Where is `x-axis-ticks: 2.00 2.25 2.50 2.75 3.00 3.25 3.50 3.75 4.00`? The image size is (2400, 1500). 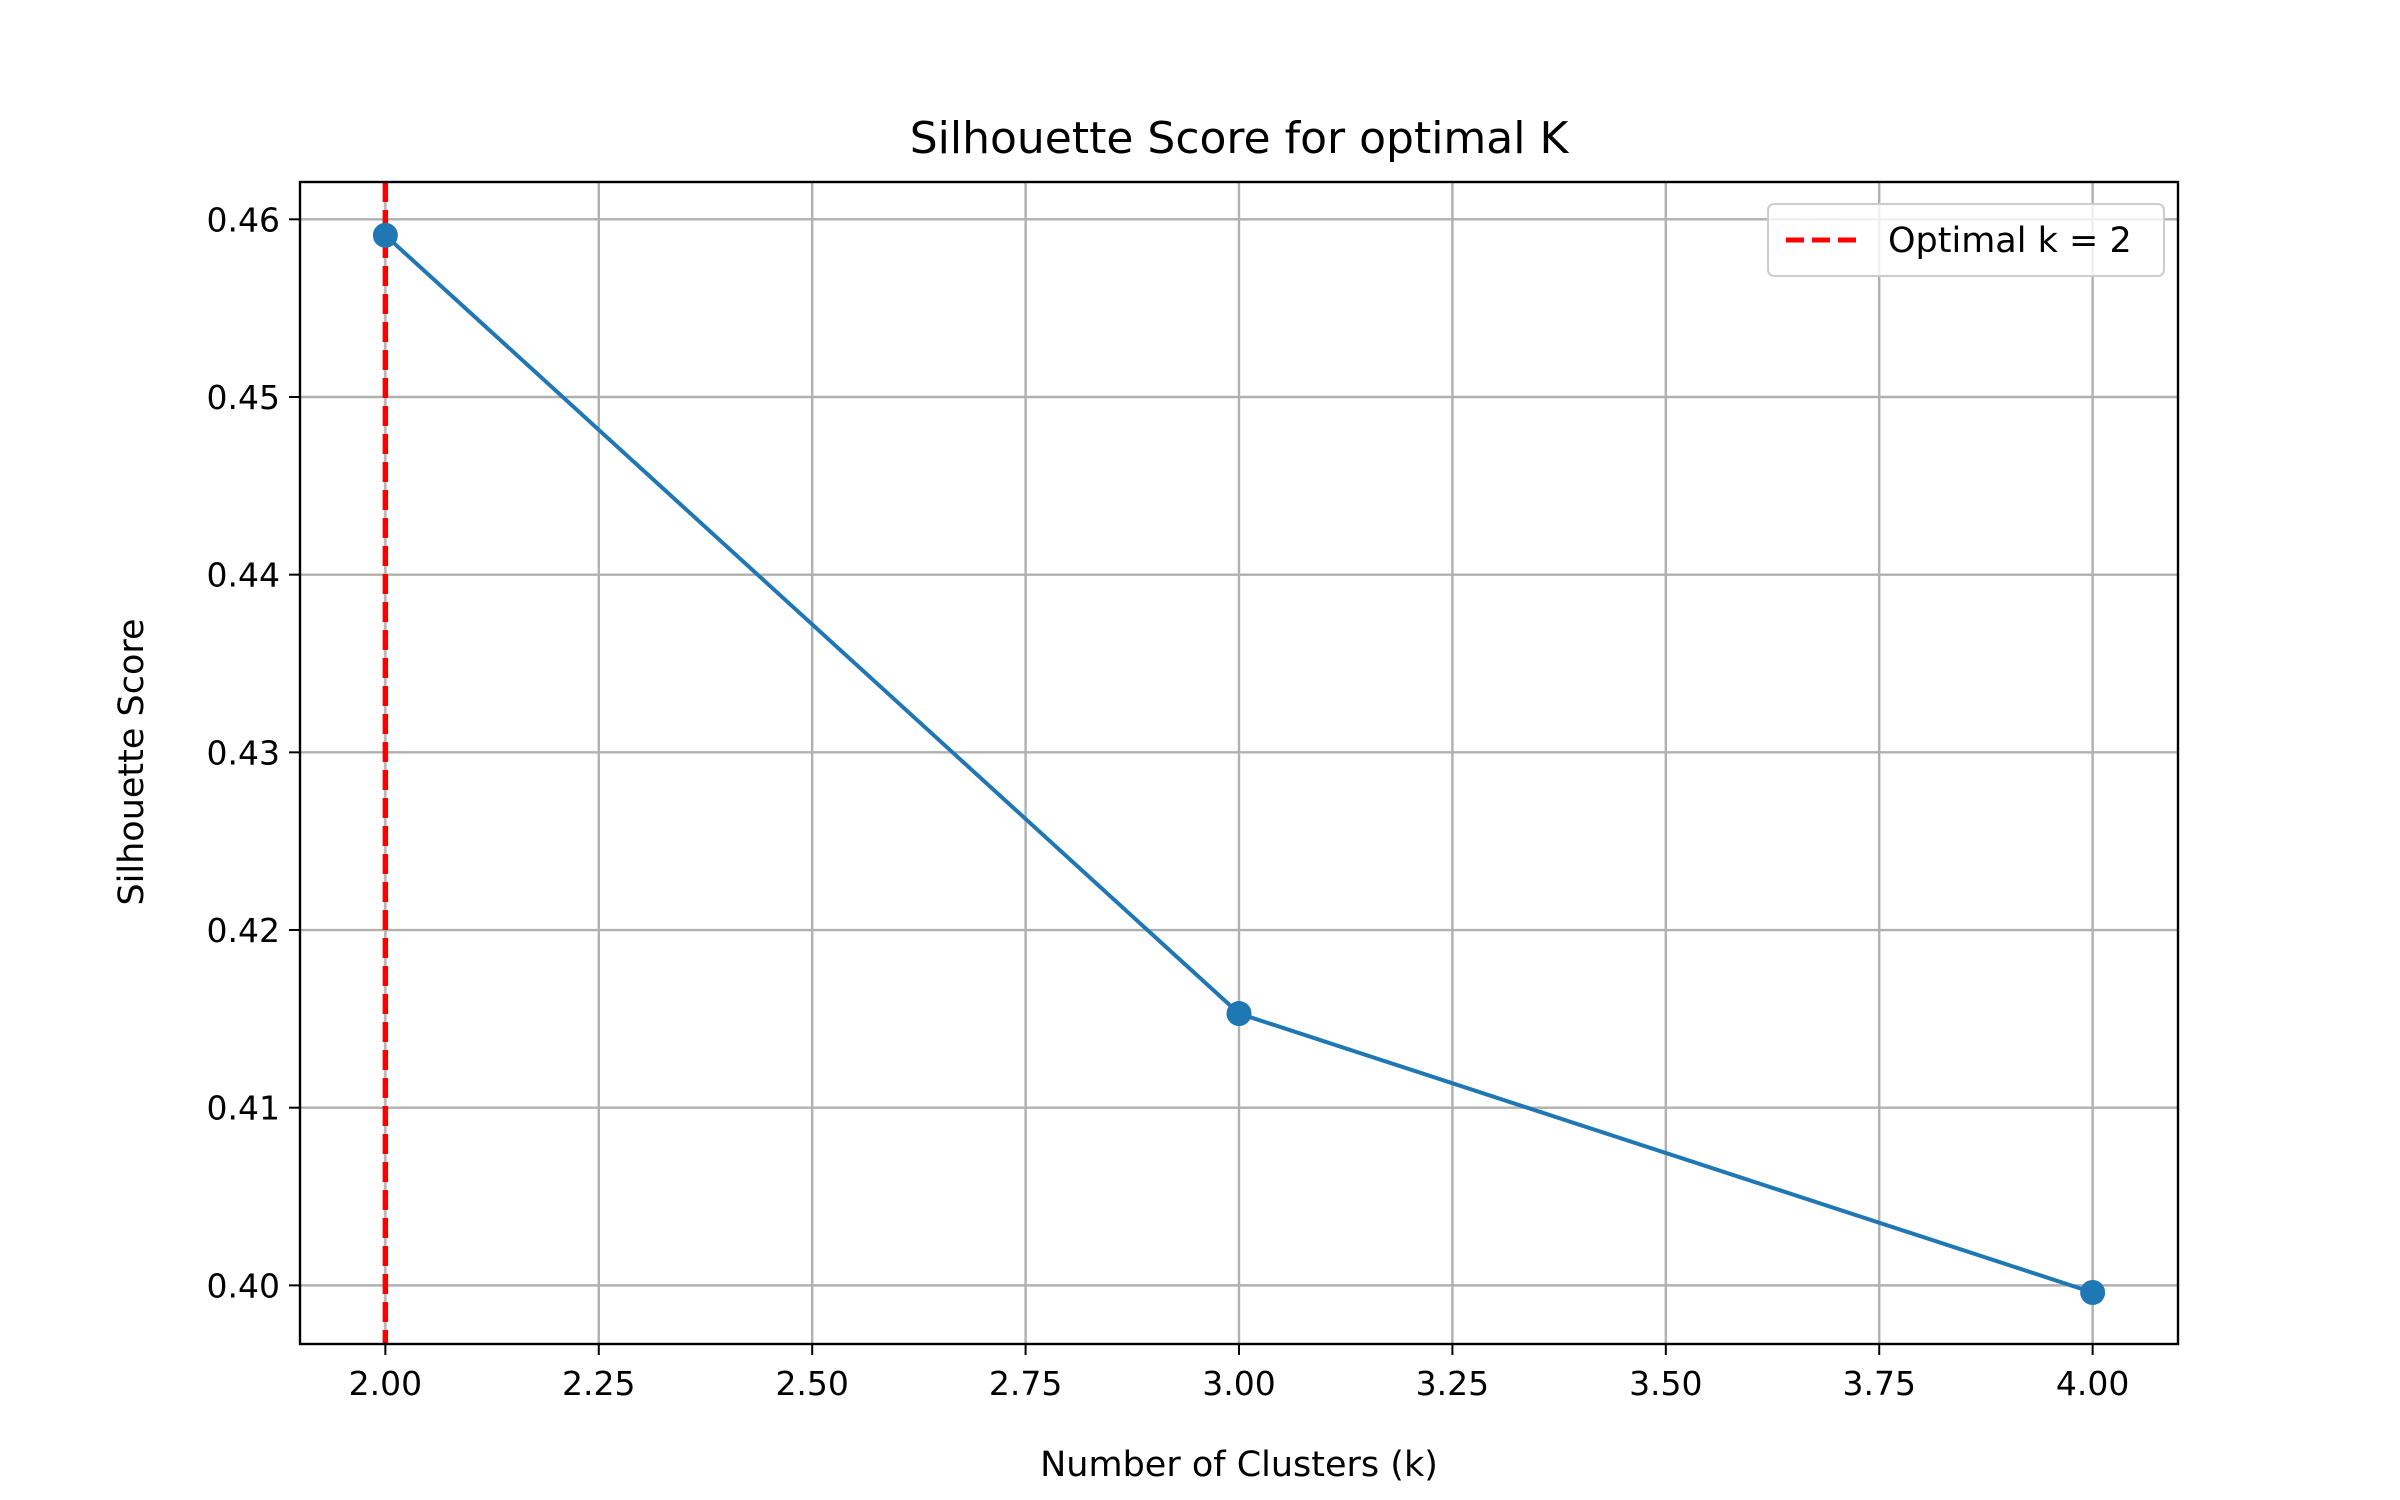 x-axis-ticks: 2.00 2.25 2.50 2.75 3.00 3.25 3.50 3.75 4.00 is located at coordinates (1239, 1373).